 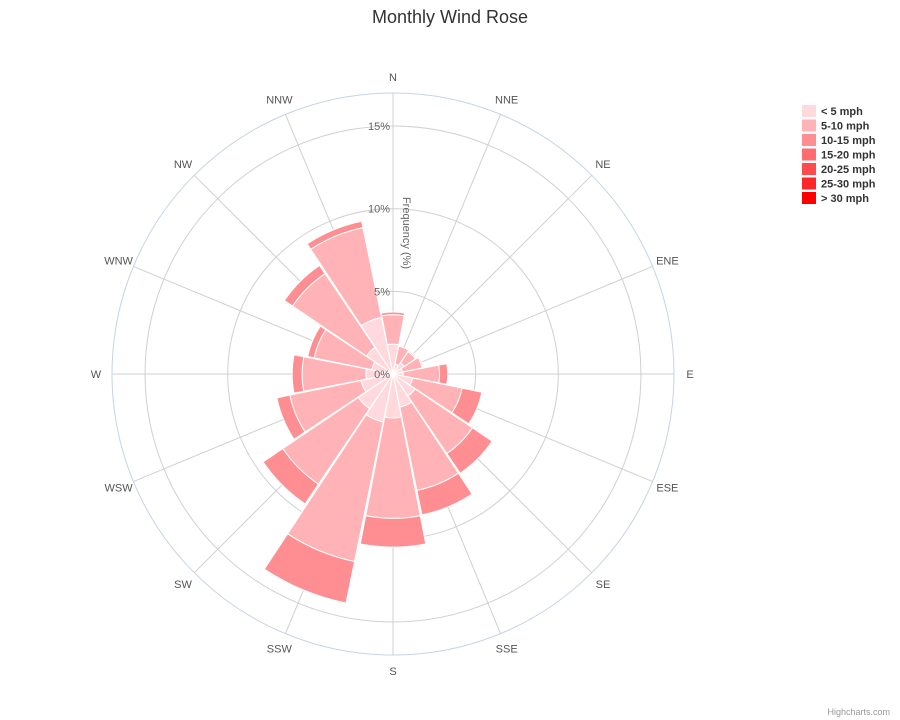 I want to click on credits-link: Highcharts.com, so click(x=858, y=712).